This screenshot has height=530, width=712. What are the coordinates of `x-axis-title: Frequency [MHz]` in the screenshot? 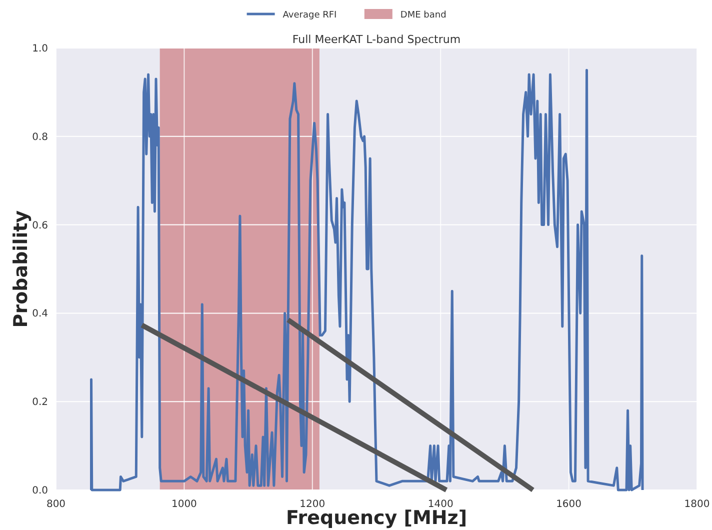 It's located at (377, 518).